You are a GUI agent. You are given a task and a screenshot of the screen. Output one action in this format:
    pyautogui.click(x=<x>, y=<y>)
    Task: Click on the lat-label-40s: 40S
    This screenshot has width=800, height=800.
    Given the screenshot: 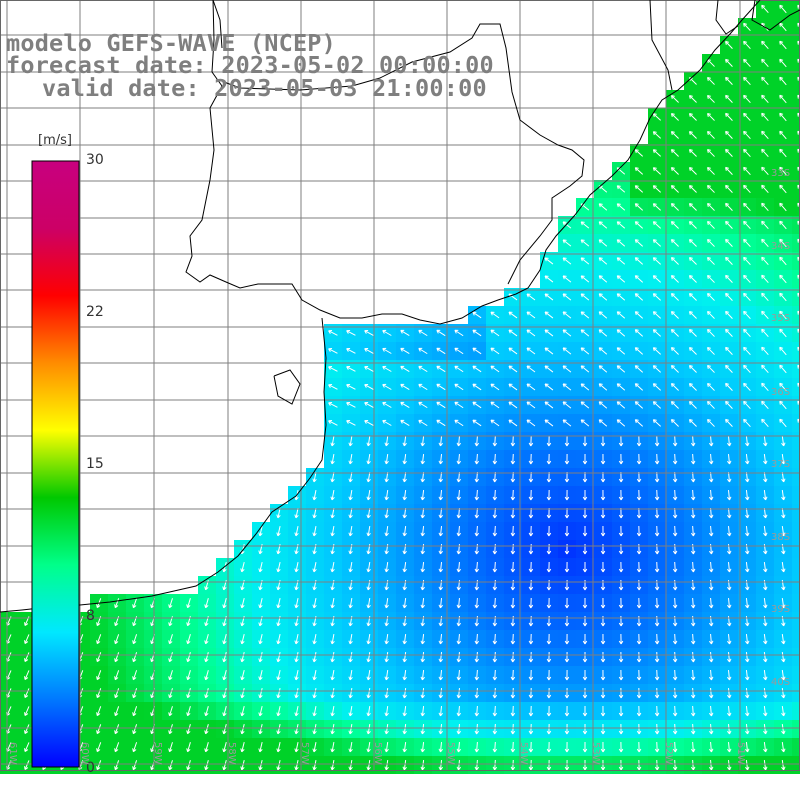 What is the action you would take?
    pyautogui.click(x=781, y=682)
    